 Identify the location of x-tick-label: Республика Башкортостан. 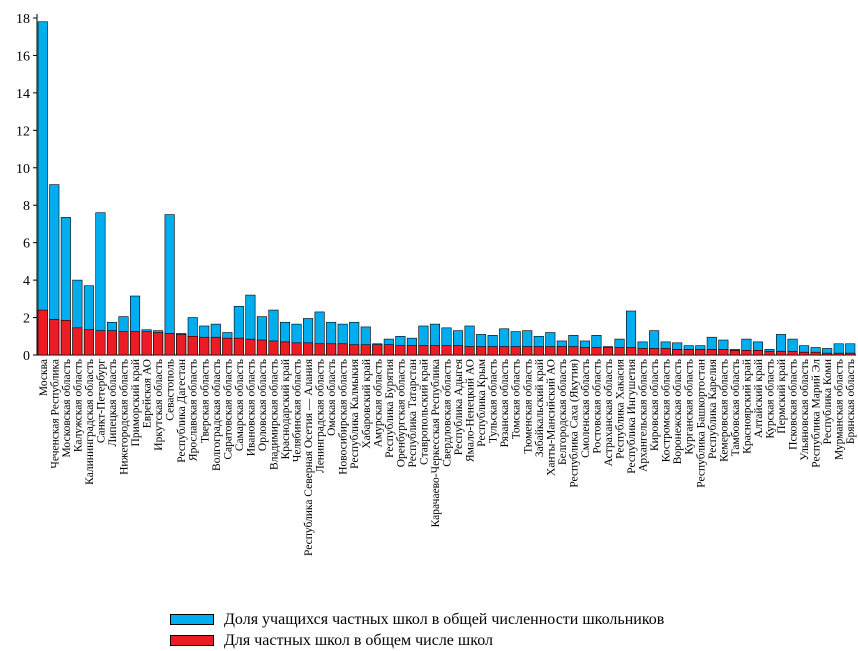
(701, 423).